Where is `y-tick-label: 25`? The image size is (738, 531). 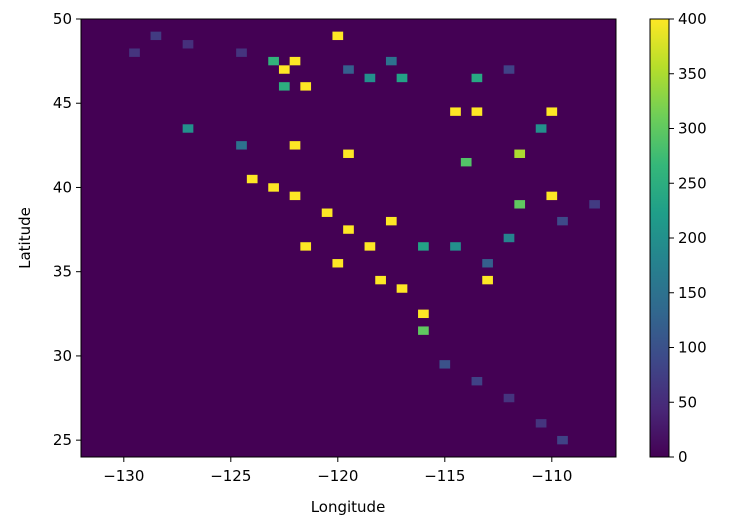 y-tick-label: 25 is located at coordinates (62, 440).